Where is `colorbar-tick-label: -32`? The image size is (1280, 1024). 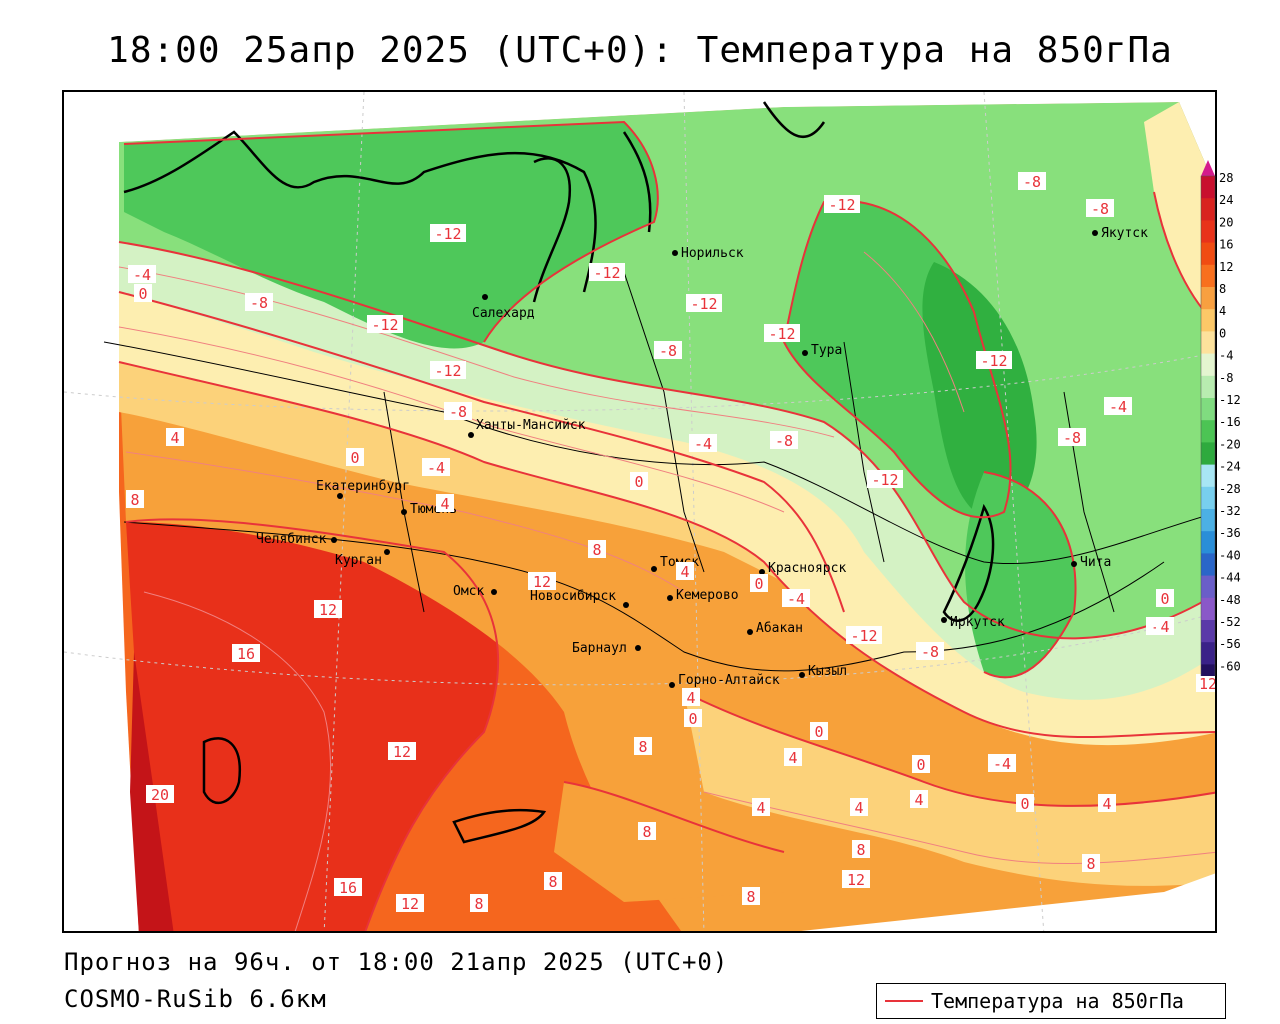 colorbar-tick-label: -32 is located at coordinates (1230, 511).